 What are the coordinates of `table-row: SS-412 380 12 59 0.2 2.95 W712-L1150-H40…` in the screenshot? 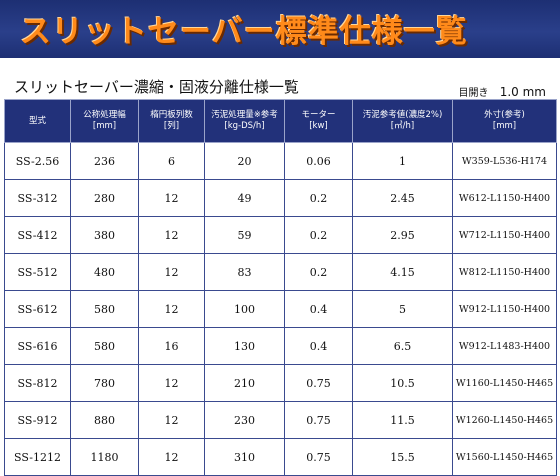 It's located at (280, 235).